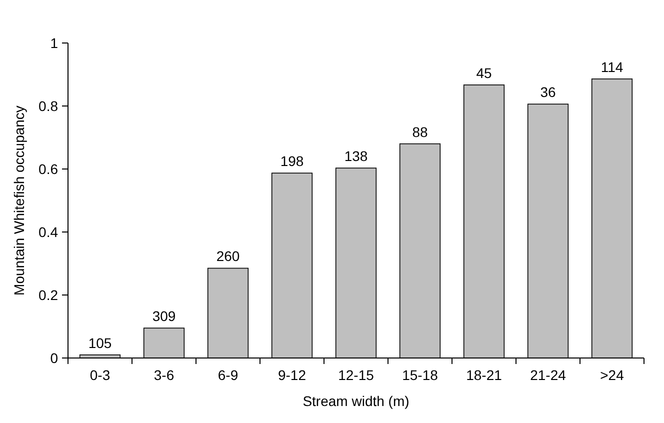 This screenshot has width=664, height=423. Describe the element at coordinates (420, 132) in the screenshot. I see `annotation: 88` at that location.